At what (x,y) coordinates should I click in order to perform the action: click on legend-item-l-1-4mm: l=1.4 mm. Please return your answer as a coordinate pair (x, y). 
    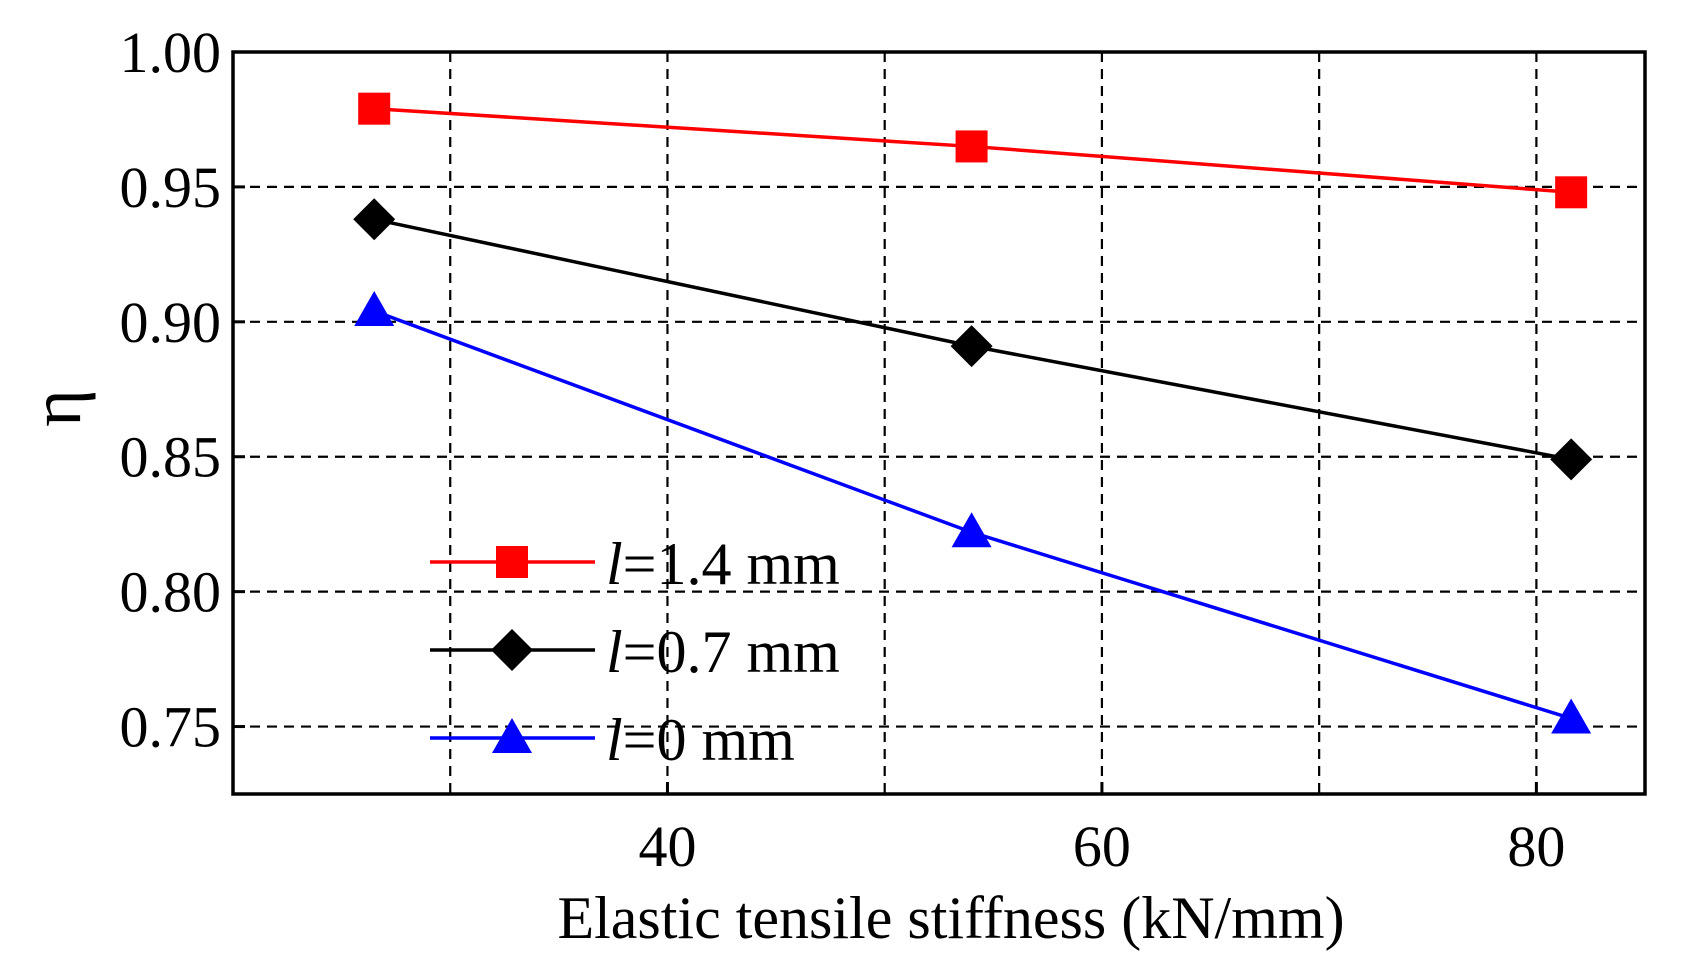
    Looking at the image, I should click on (635, 564).